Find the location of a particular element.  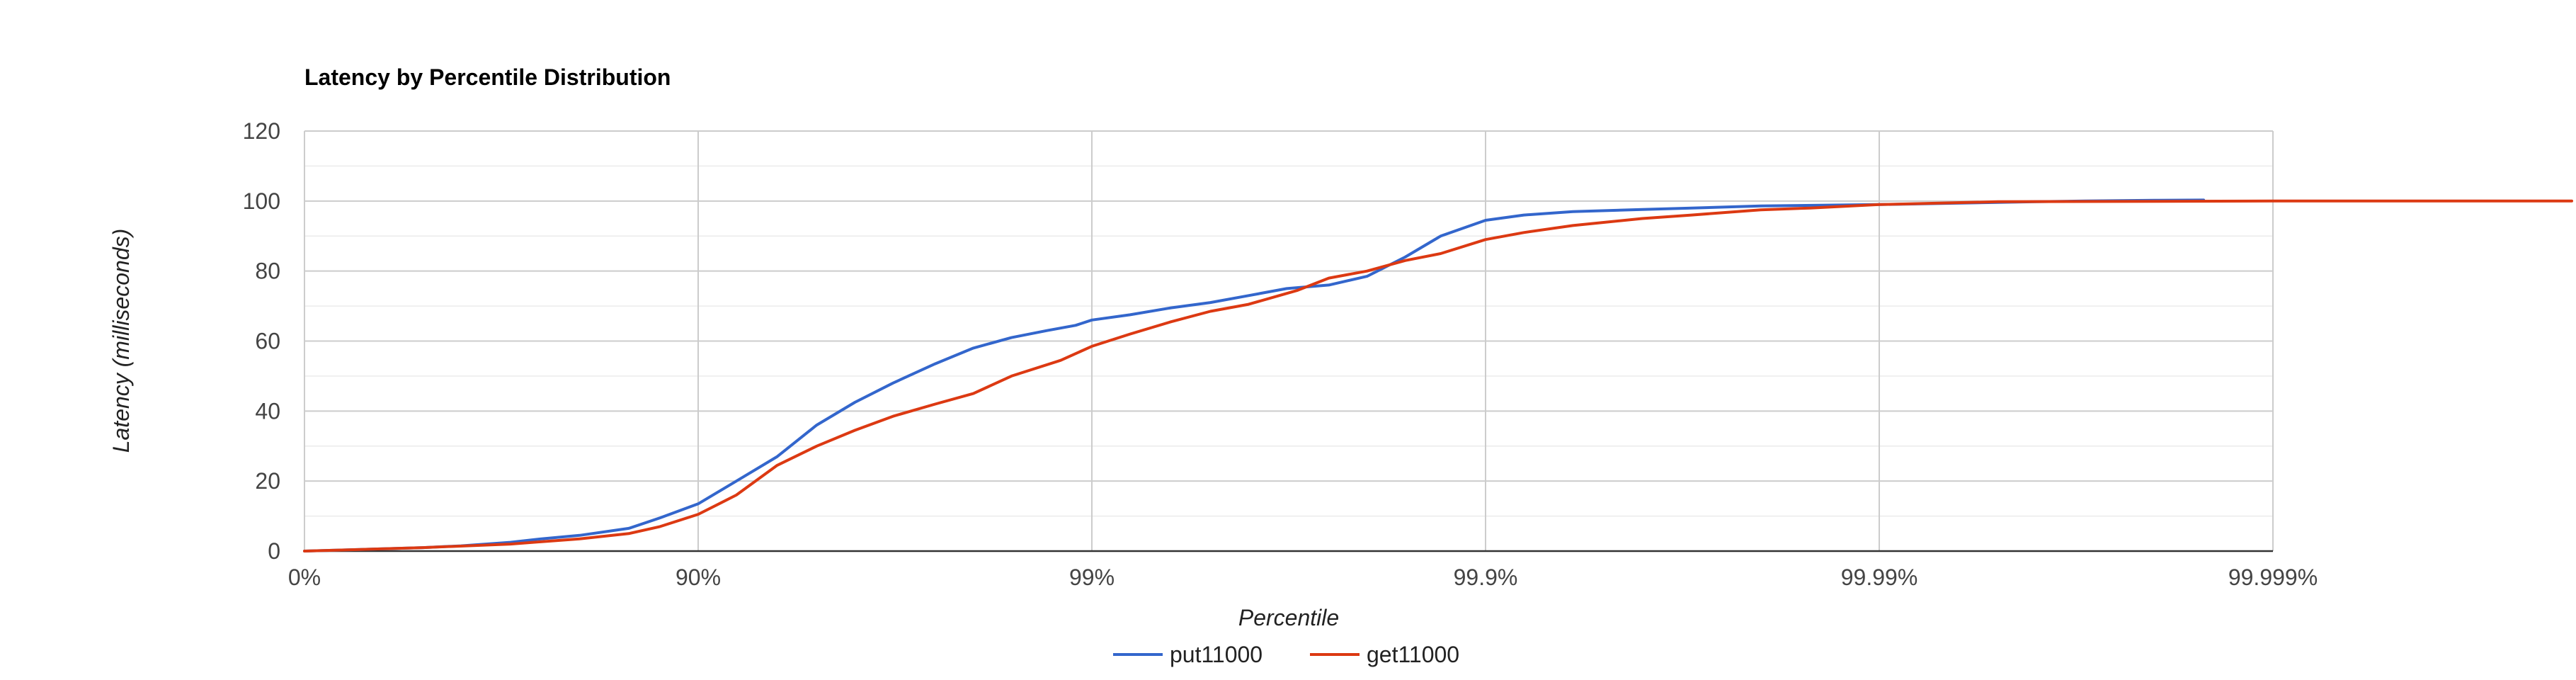

y-tick-label: 120 is located at coordinates (261, 131).